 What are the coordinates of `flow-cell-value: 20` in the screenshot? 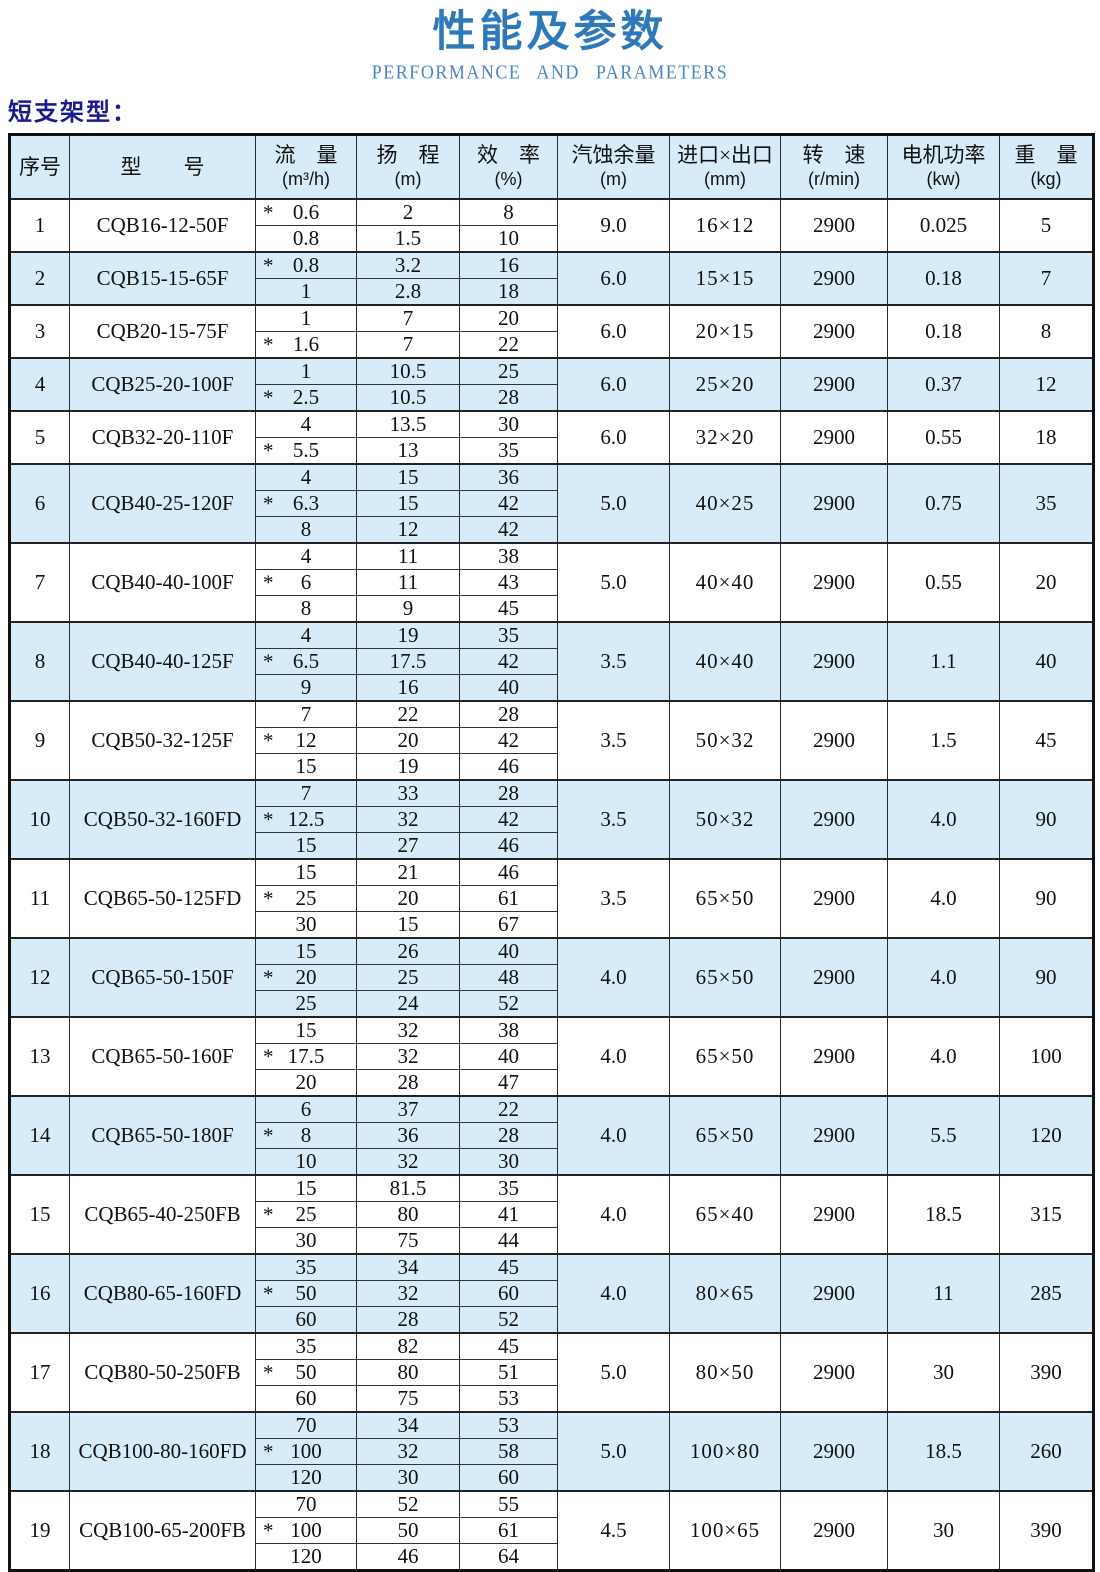 It's located at (306, 977).